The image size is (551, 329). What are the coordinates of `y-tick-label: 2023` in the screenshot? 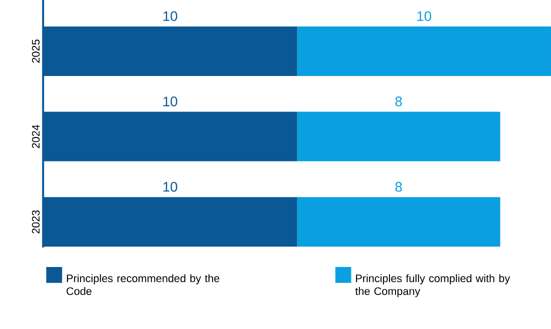 It's located at (36, 222).